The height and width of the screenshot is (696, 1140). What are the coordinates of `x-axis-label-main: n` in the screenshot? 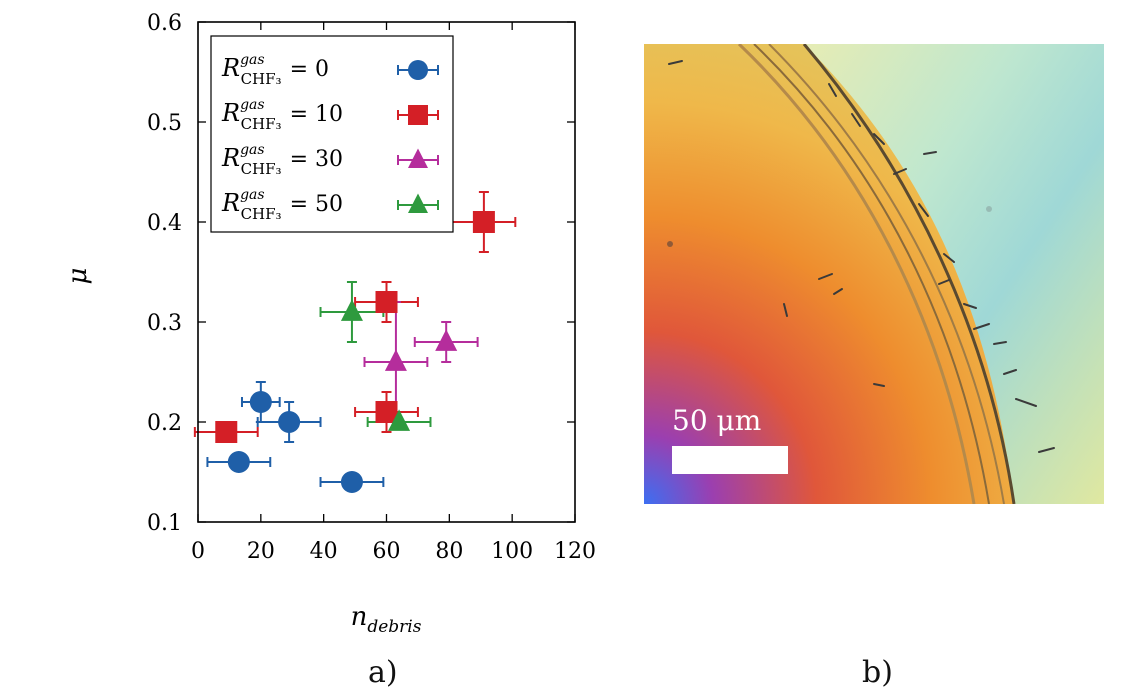 It's located at (359, 617).